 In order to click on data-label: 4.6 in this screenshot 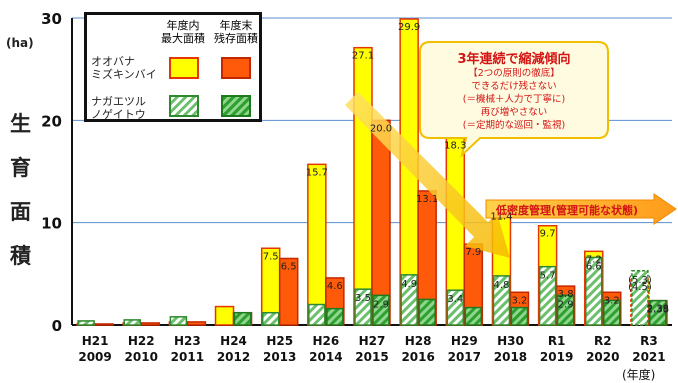, I will do `click(335, 286)`.